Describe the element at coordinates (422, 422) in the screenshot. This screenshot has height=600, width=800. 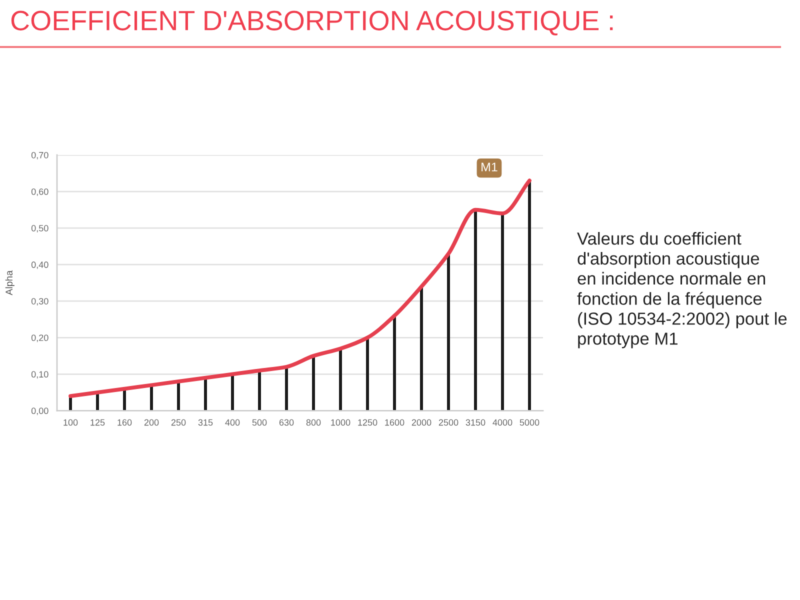
I see `x-tick-label: 2000` at that location.